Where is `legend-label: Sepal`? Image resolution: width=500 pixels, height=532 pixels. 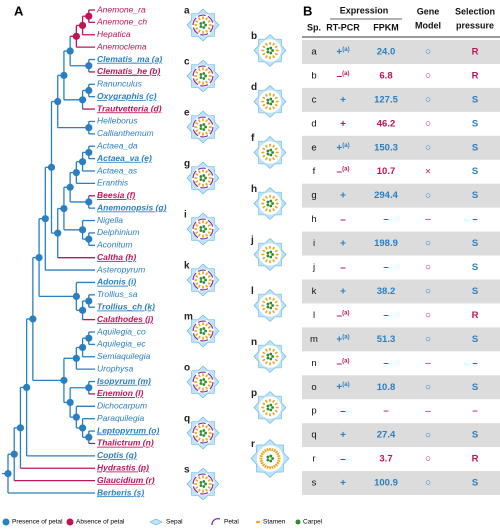
legend-label: Sepal is located at coordinates (174, 522).